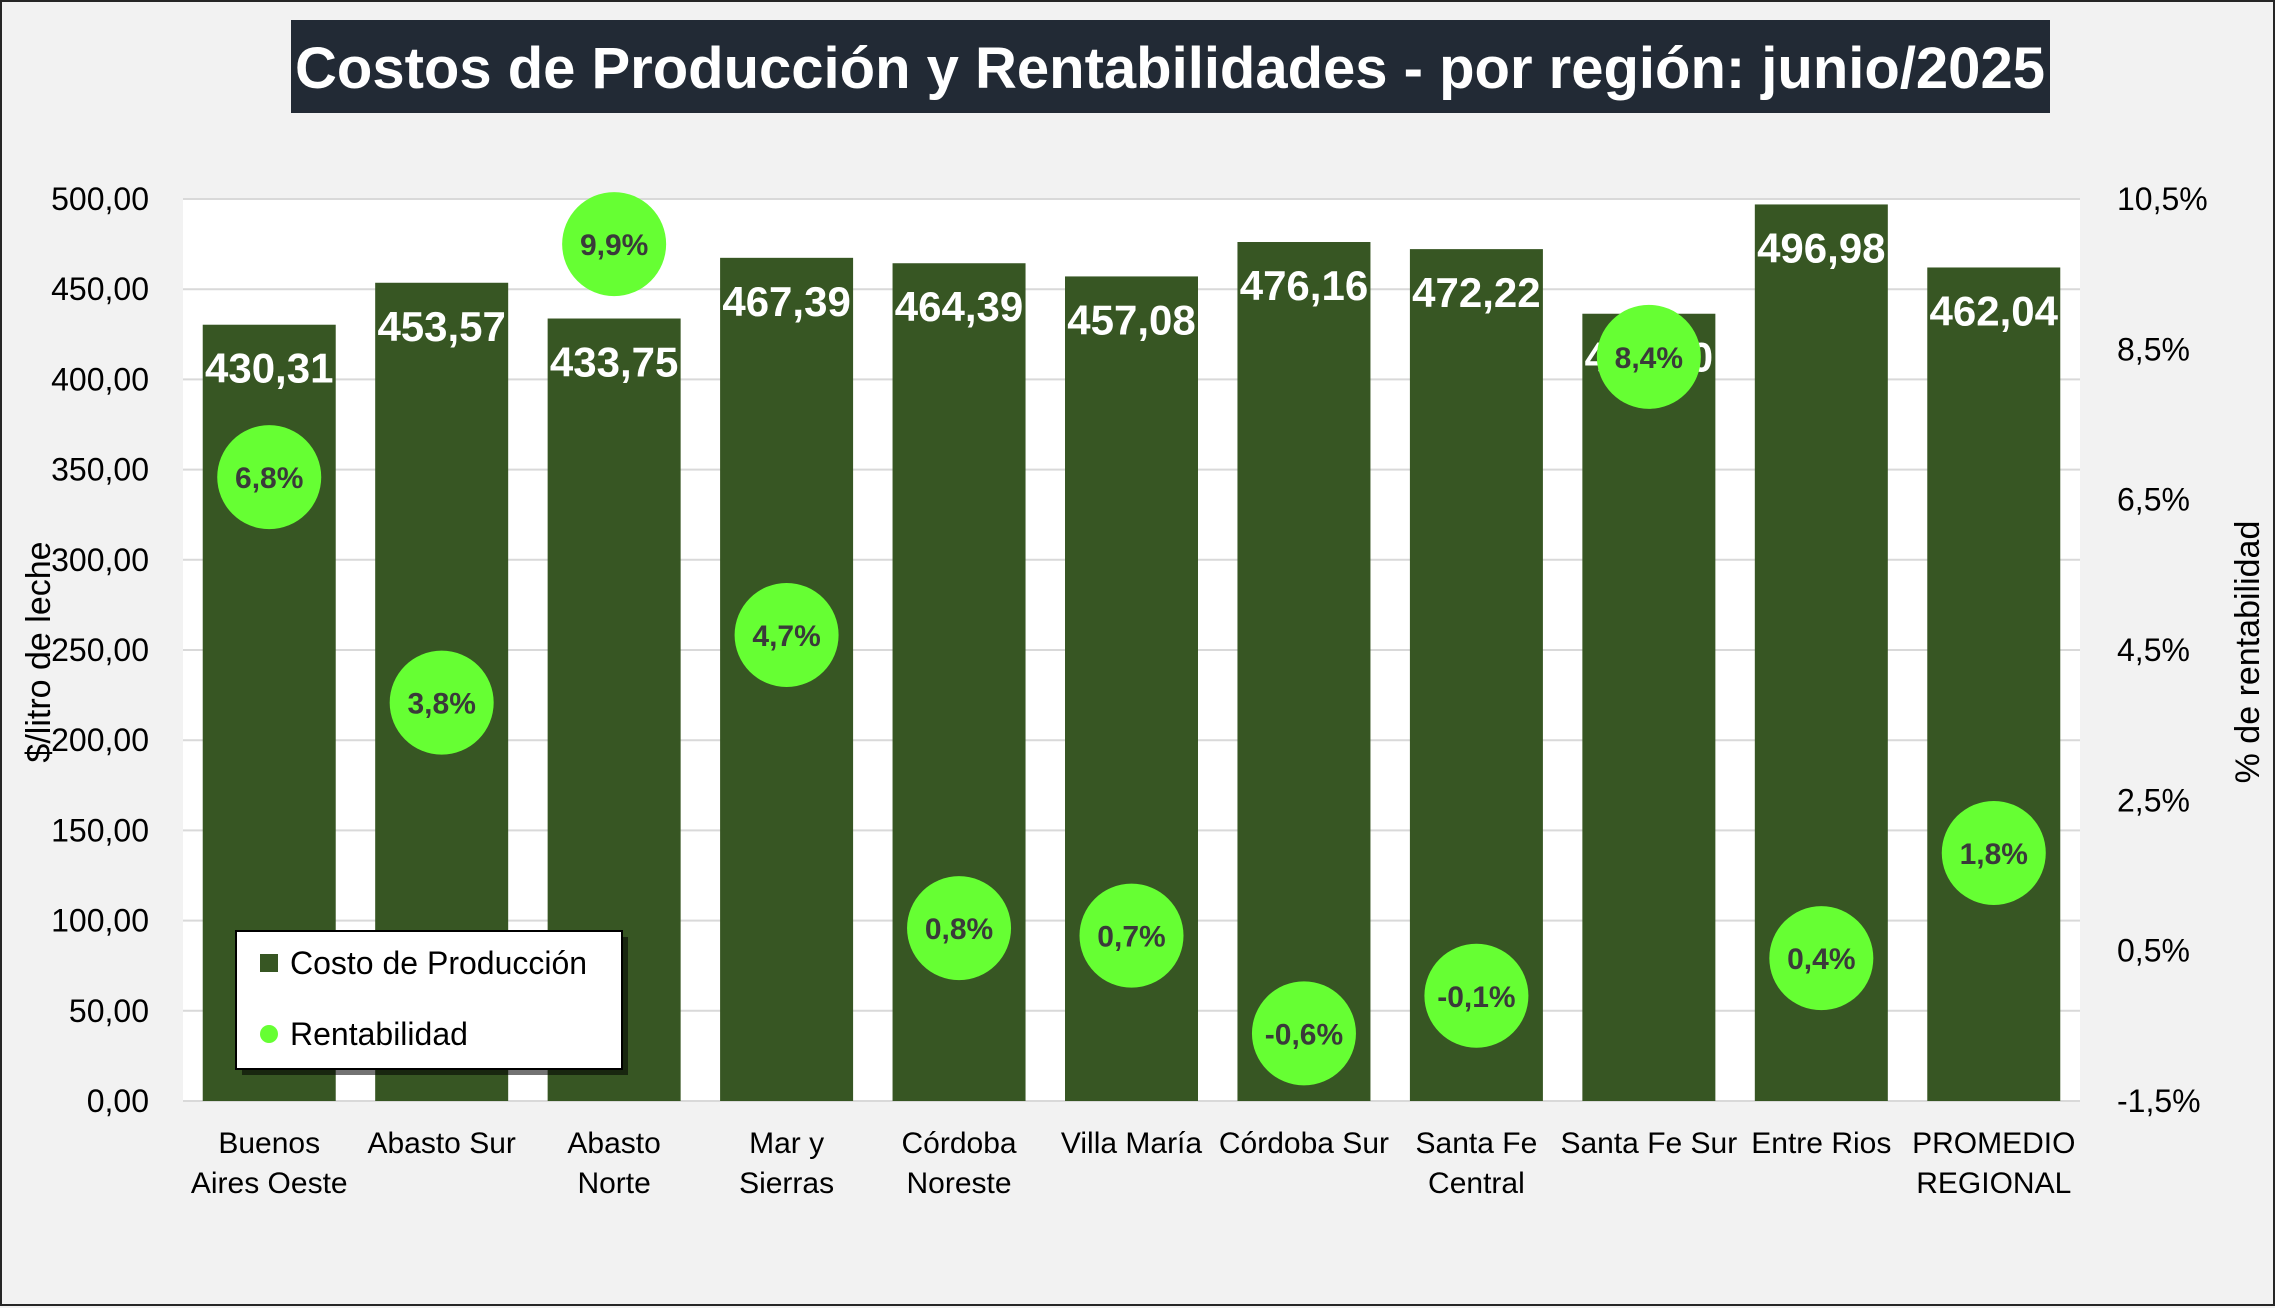  Describe the element at coordinates (441, 1143) in the screenshot. I see `x-category-label: Abasto Sur` at that location.